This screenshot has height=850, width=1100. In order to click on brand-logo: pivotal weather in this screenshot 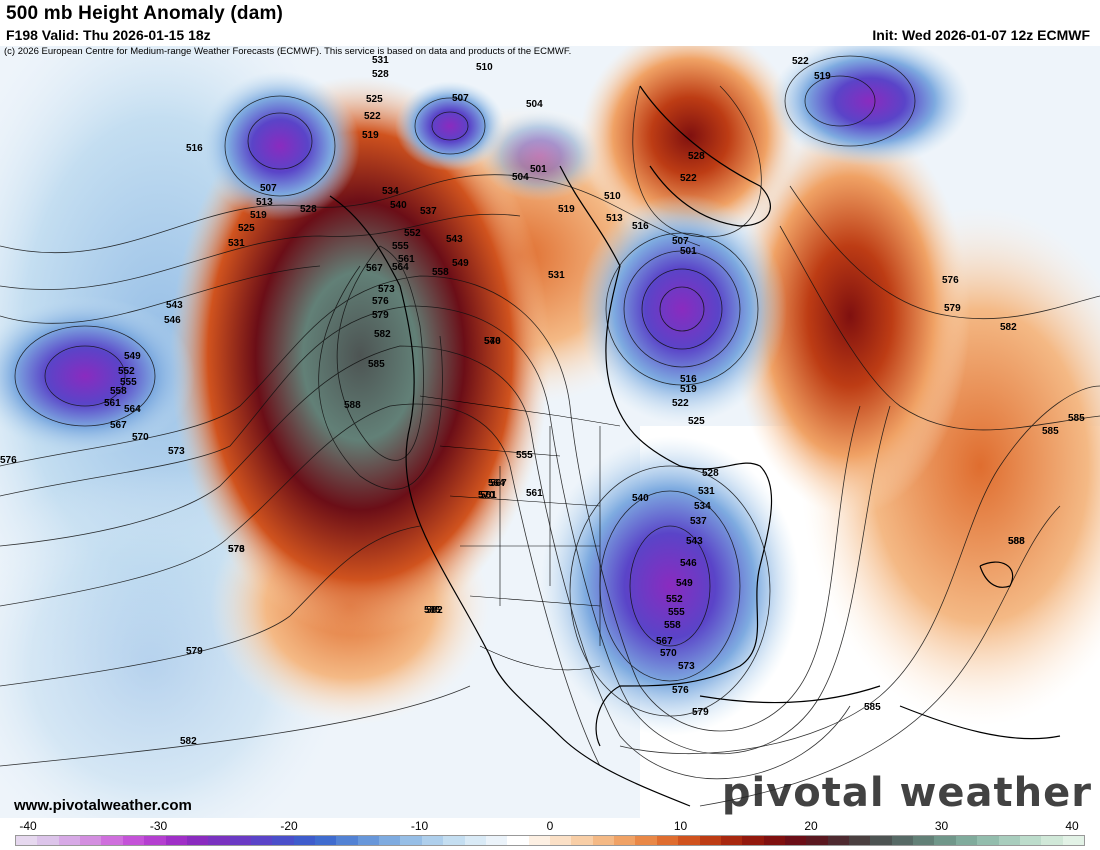, I will do `click(906, 793)`.